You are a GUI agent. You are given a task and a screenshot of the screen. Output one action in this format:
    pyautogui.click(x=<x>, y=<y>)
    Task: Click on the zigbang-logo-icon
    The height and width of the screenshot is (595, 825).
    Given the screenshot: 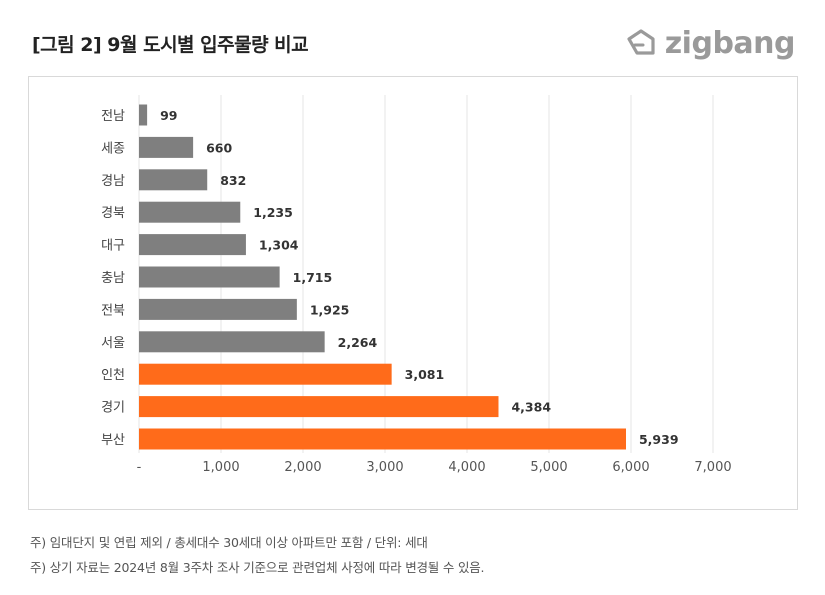 What is the action you would take?
    pyautogui.click(x=641, y=42)
    